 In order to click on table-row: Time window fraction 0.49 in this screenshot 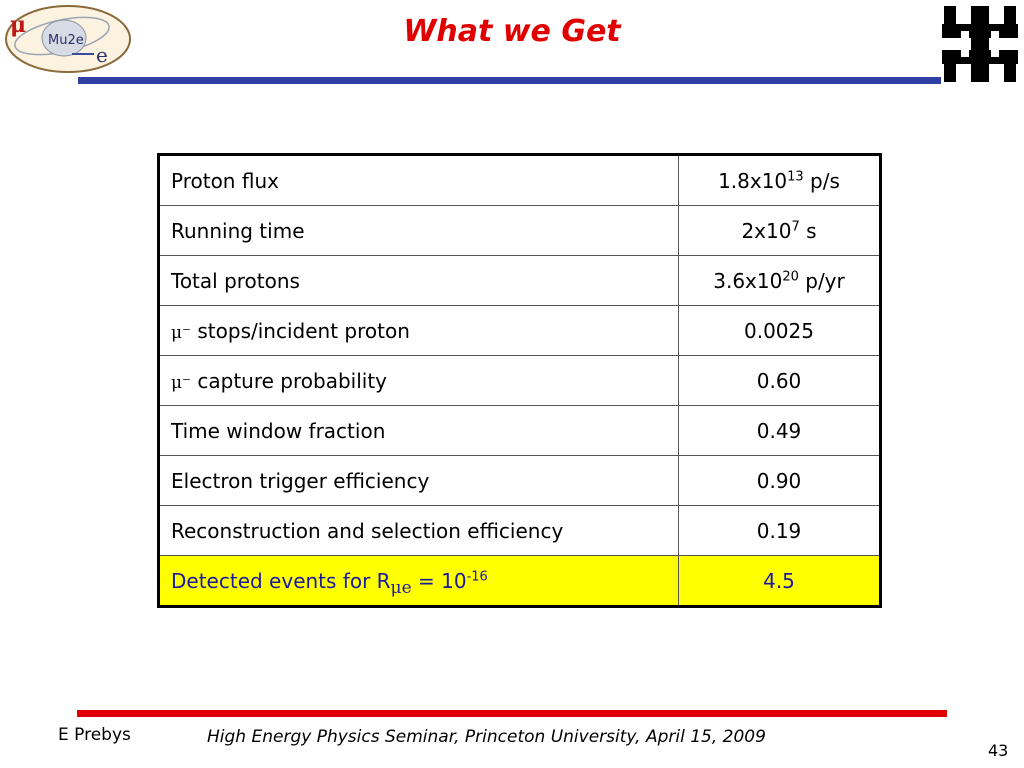, I will do `click(519, 430)`.